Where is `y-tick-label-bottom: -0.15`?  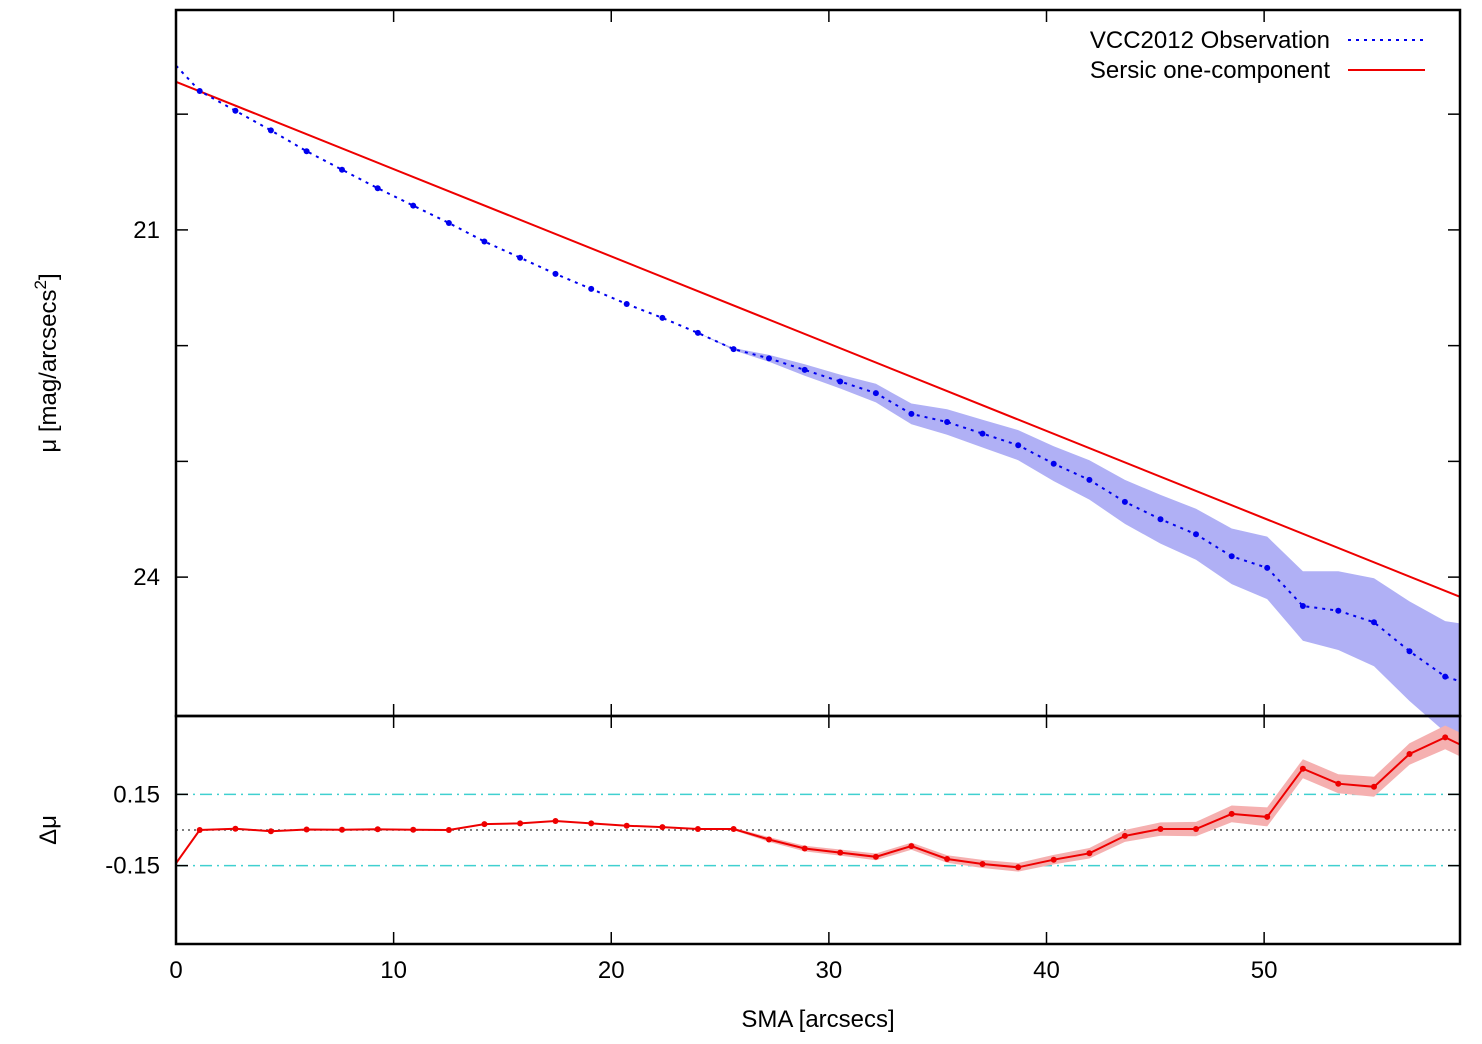 y-tick-label-bottom: -0.15 is located at coordinates (132, 866).